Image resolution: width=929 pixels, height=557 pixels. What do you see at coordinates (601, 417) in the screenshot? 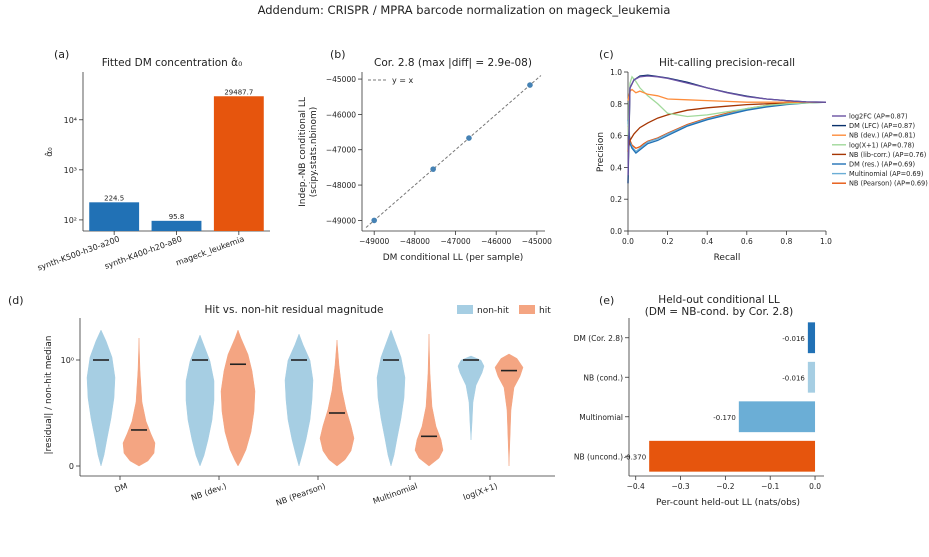
I see `panel-e-ytick-label: Multinomial` at bounding box center [601, 417].